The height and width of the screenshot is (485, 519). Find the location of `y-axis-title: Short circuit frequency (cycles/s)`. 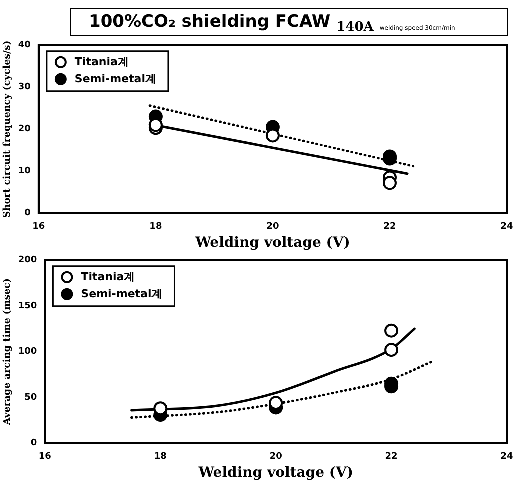

y-axis-title: Short circuit frequency (cycles/s) is located at coordinates (8, 129).